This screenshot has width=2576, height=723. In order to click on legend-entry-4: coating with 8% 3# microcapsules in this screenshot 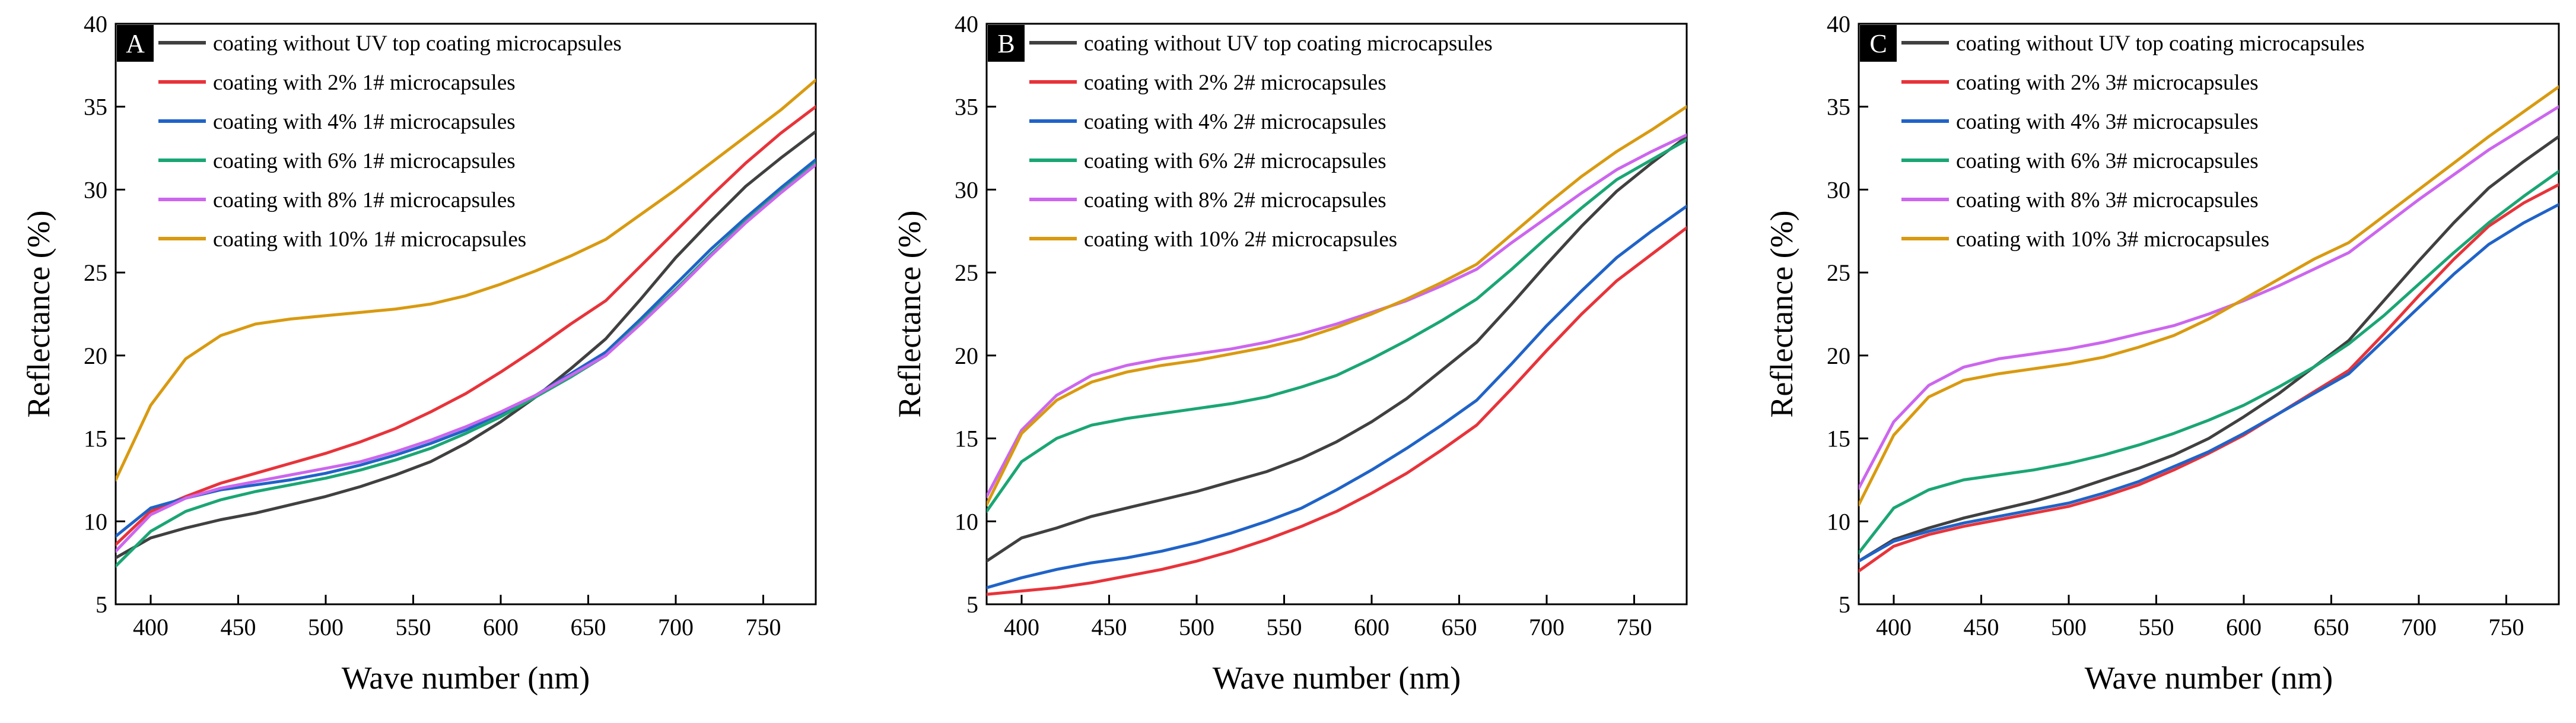, I will do `click(2107, 200)`.